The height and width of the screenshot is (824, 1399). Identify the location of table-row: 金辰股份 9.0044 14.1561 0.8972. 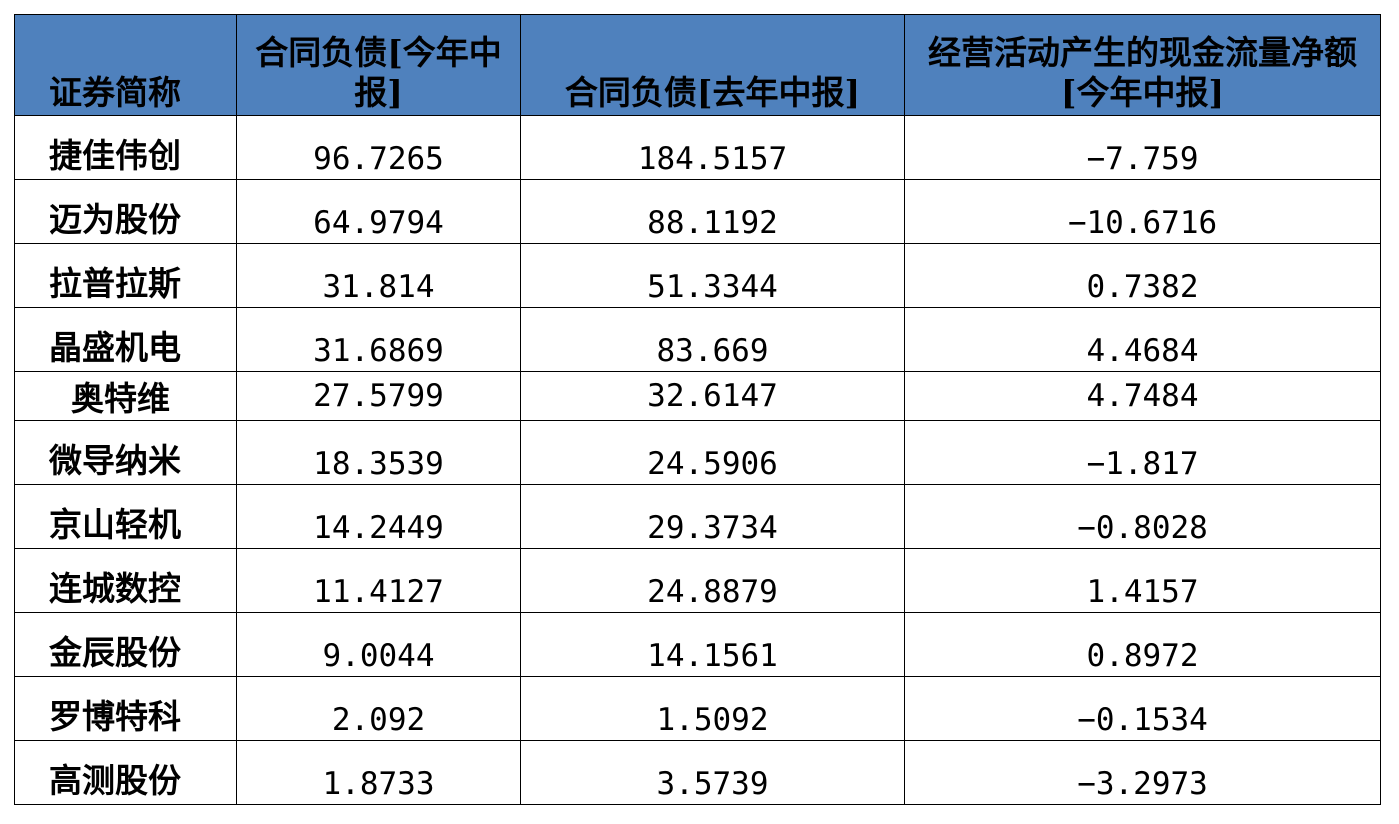
(697, 644).